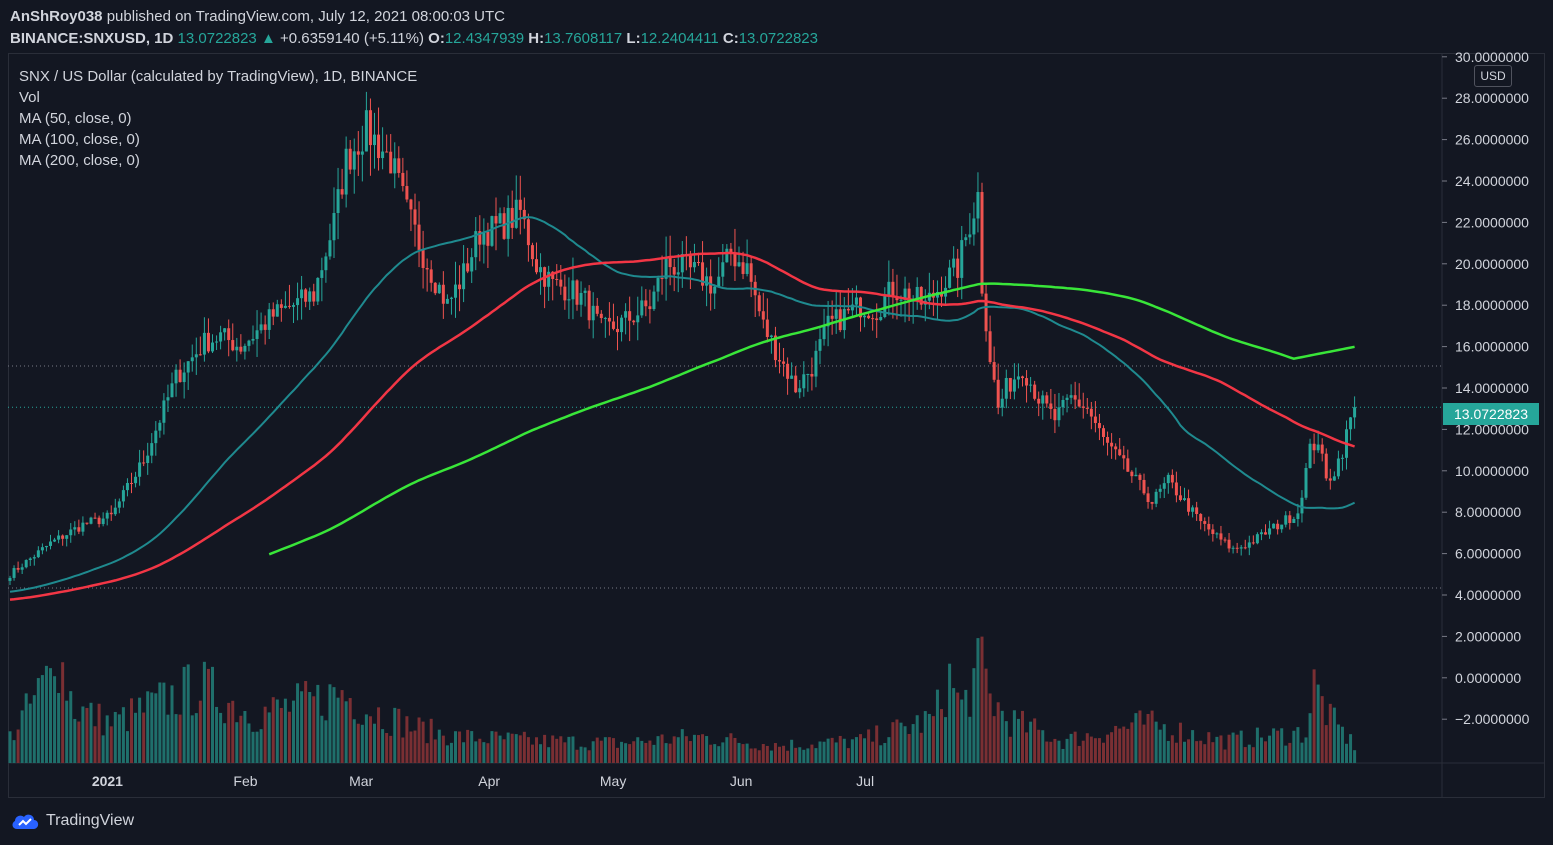  I want to click on y-tick-label: 10.0000000, so click(1492, 471).